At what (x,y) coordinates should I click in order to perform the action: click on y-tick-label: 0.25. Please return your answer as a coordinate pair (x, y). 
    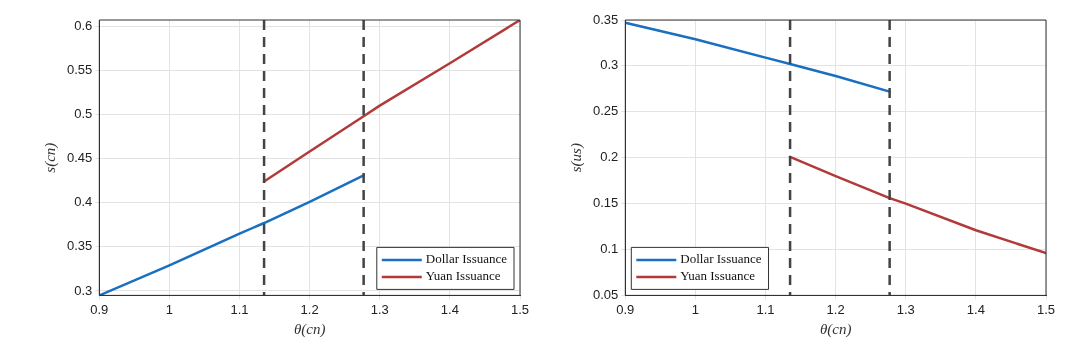
    Looking at the image, I should click on (605, 111).